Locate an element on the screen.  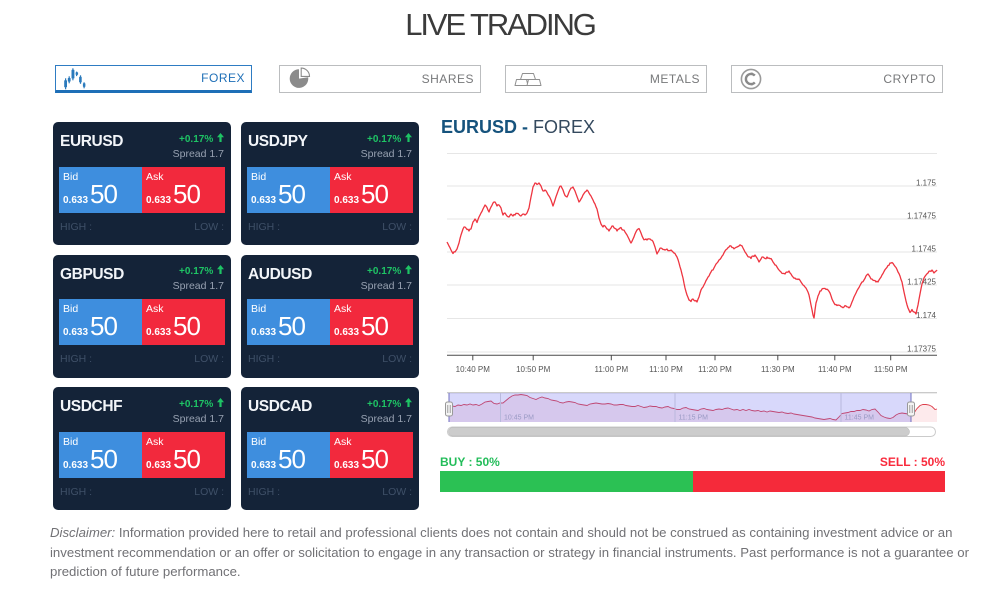
svg-text: 1.1745 is located at coordinates (924, 249).